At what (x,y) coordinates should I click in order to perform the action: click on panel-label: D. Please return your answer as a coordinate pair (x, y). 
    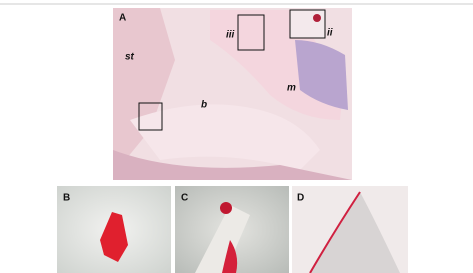
    Looking at the image, I should click on (300, 198).